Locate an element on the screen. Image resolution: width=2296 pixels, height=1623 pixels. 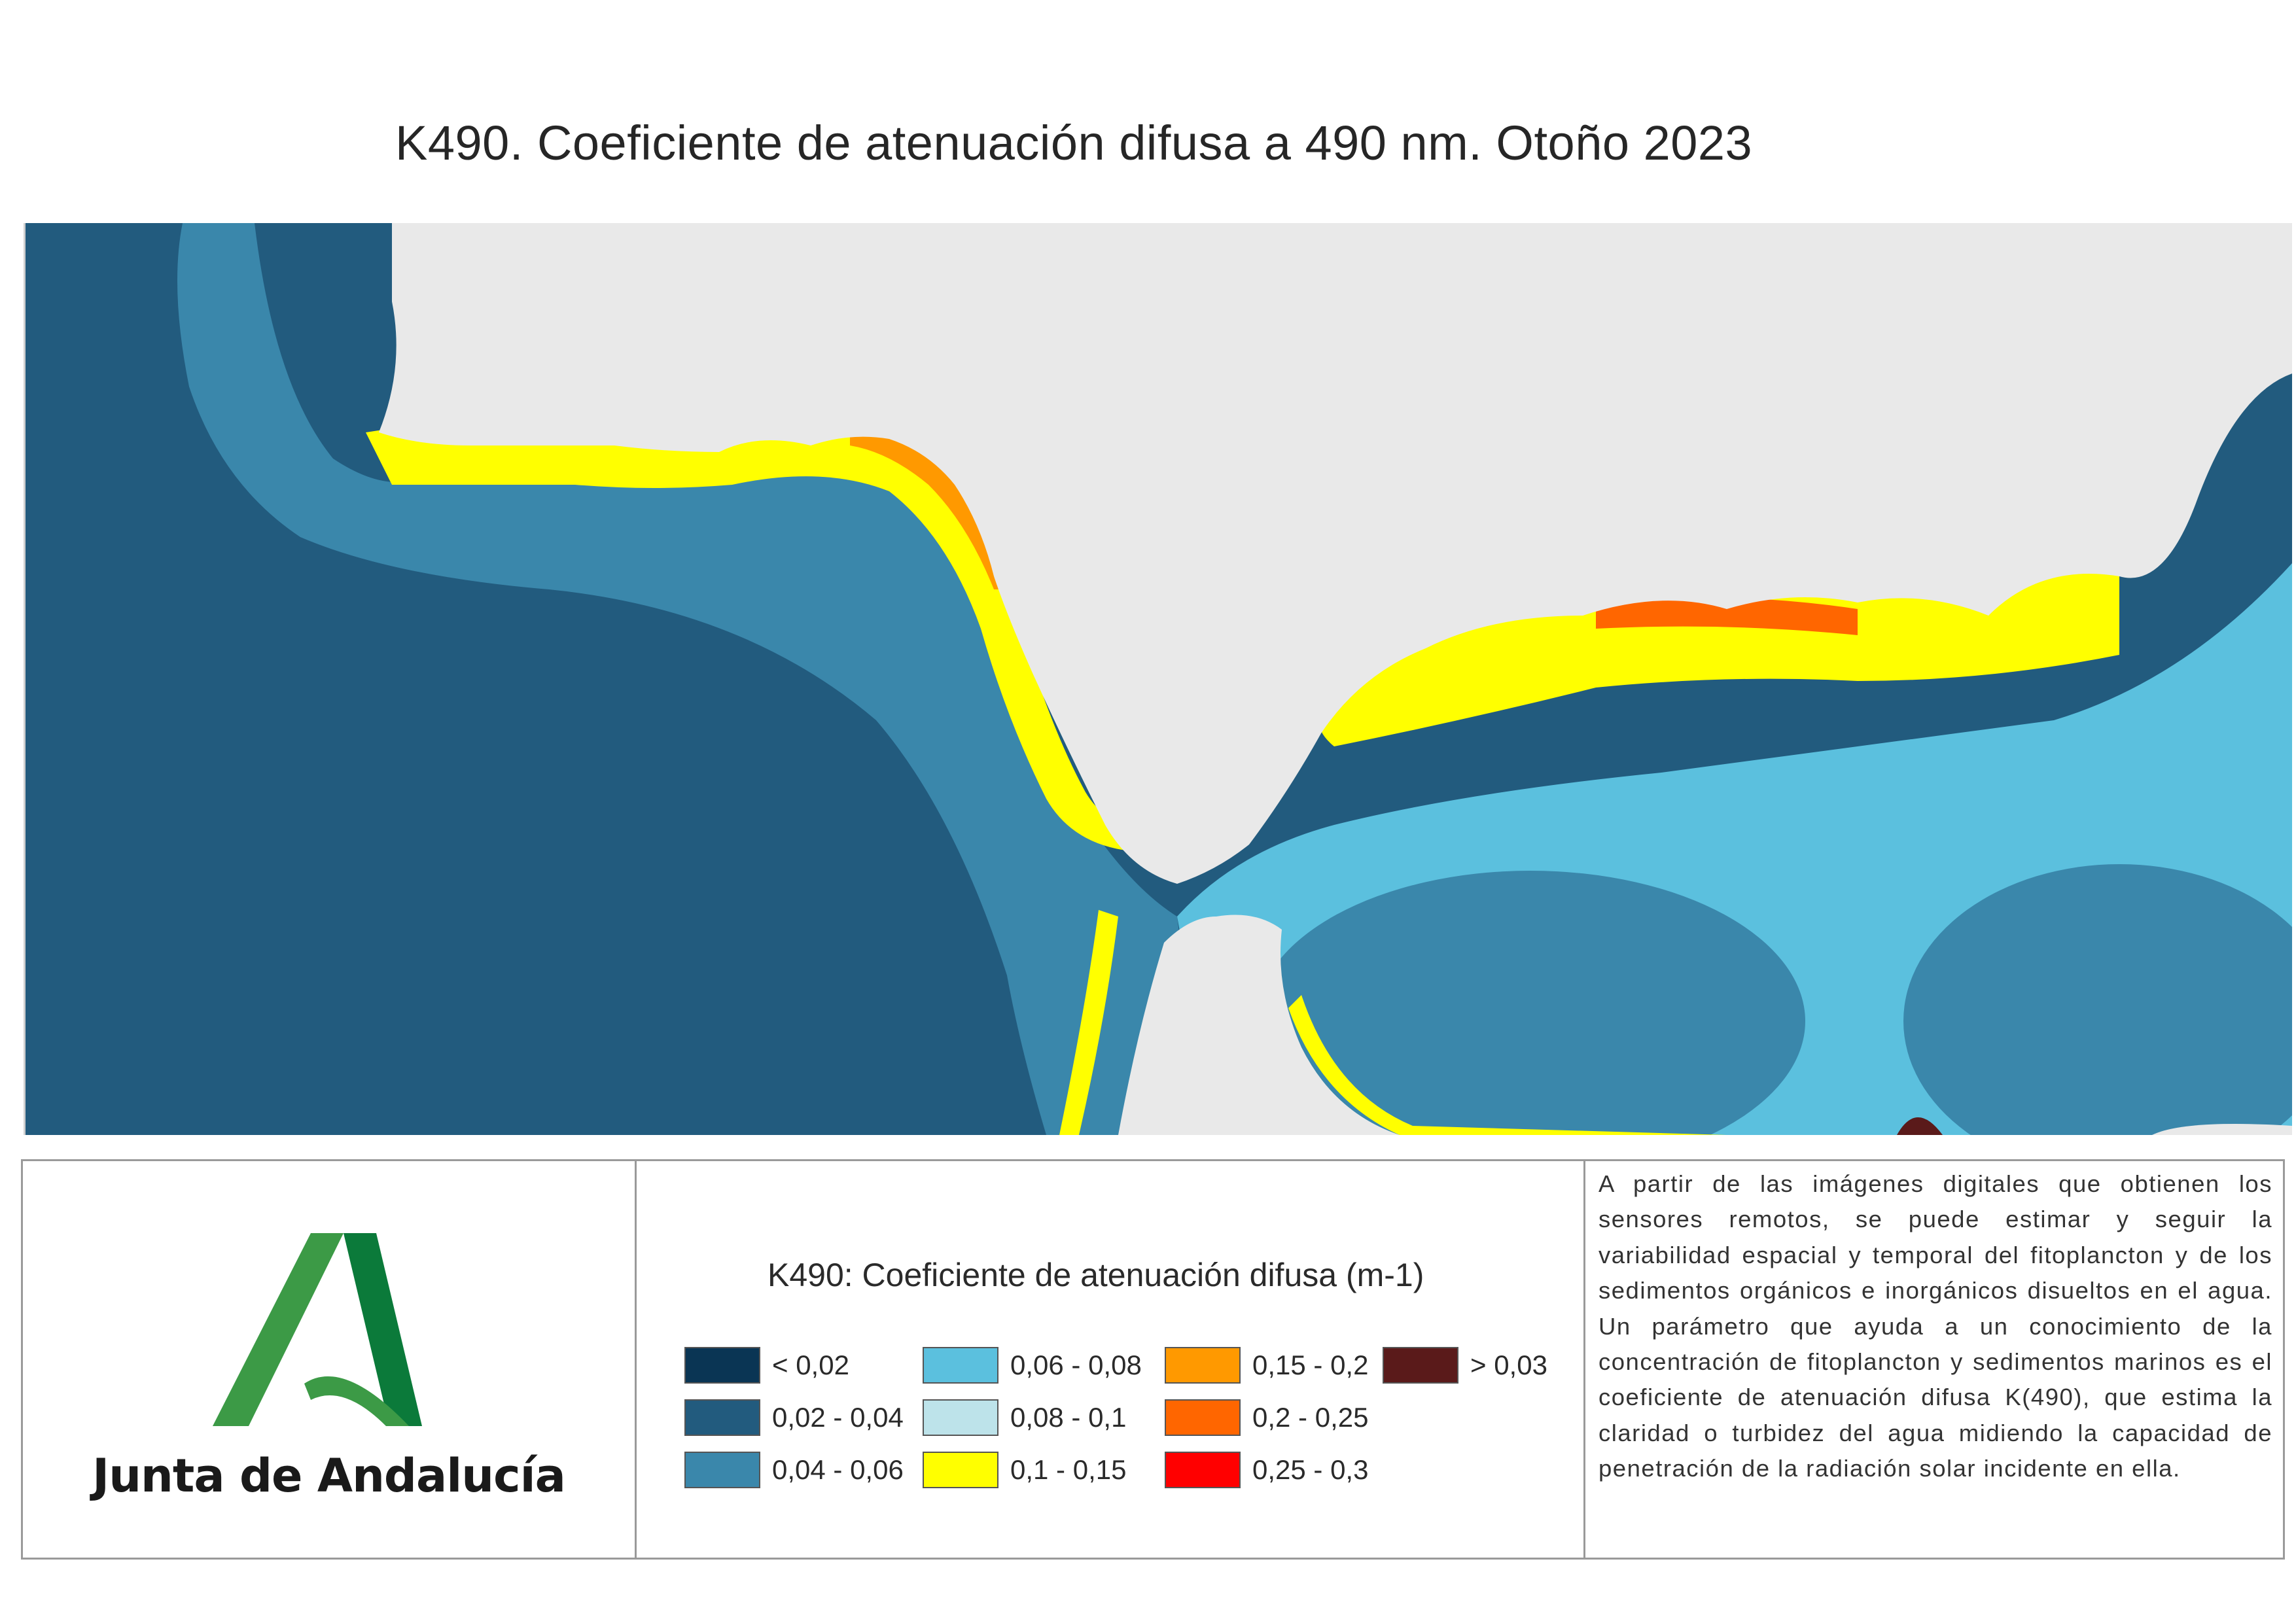
med-coastal-band-yellow is located at coordinates (1718, 658).